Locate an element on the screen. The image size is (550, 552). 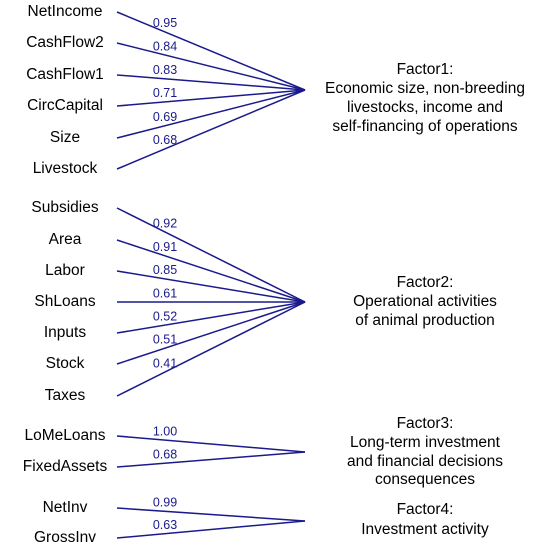
factor-label: Factor4: is located at coordinates (425, 509).